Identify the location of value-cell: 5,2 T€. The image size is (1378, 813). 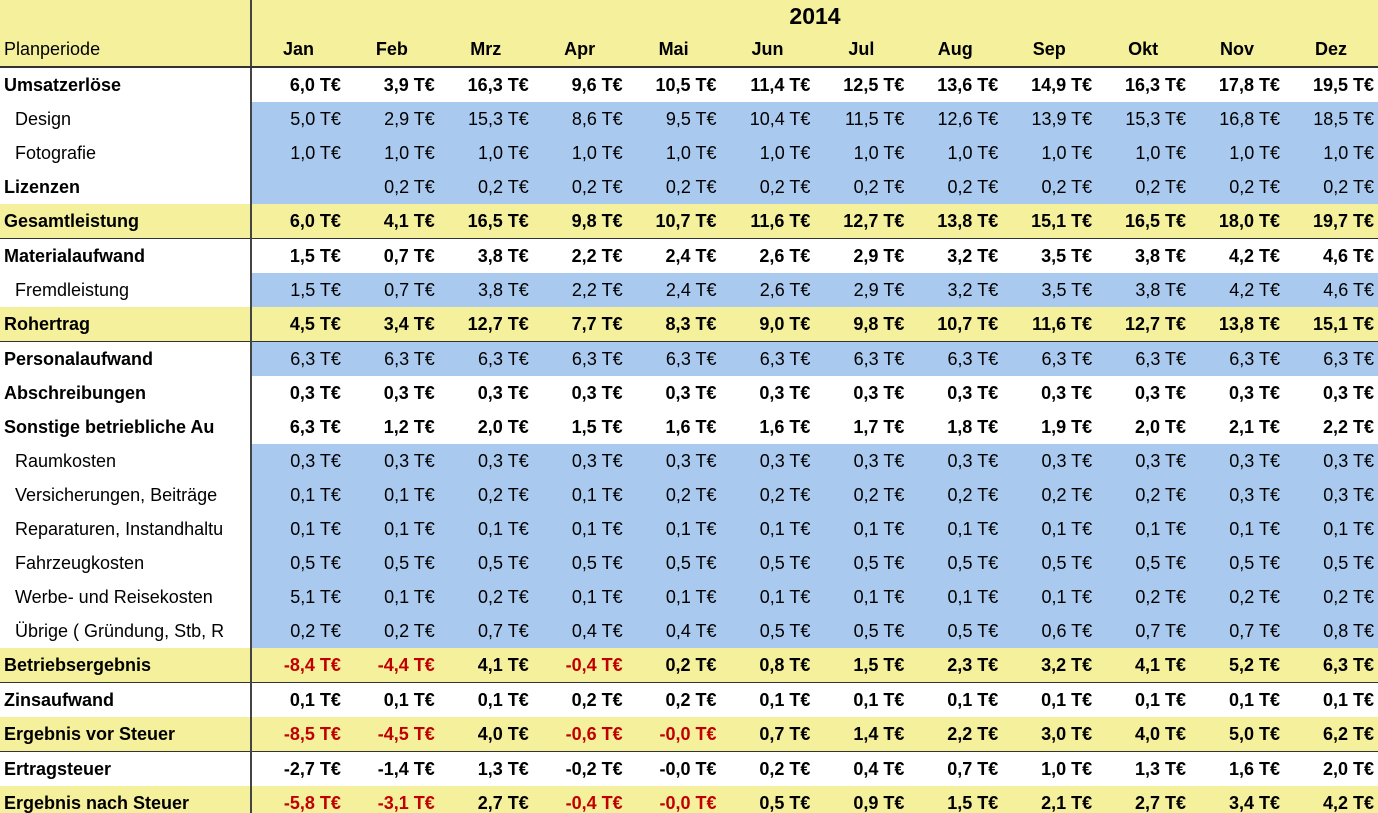
(1237, 665).